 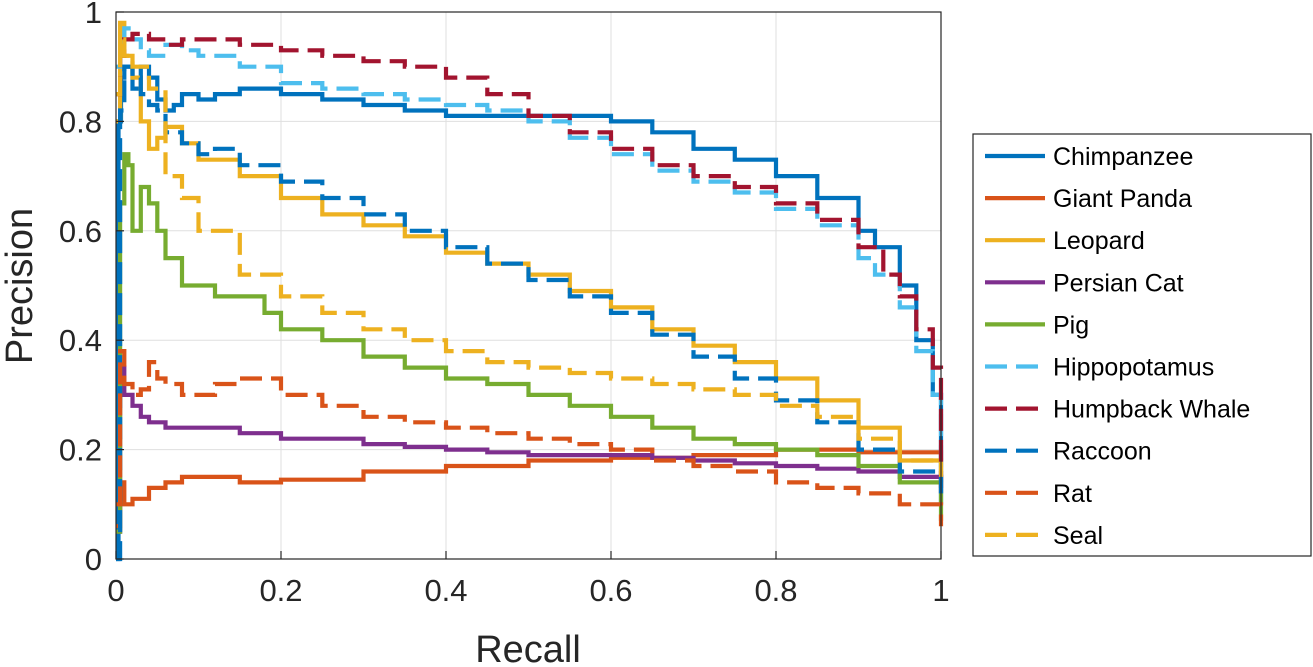 I want to click on legend-label-rat: Rat, so click(x=1072, y=494).